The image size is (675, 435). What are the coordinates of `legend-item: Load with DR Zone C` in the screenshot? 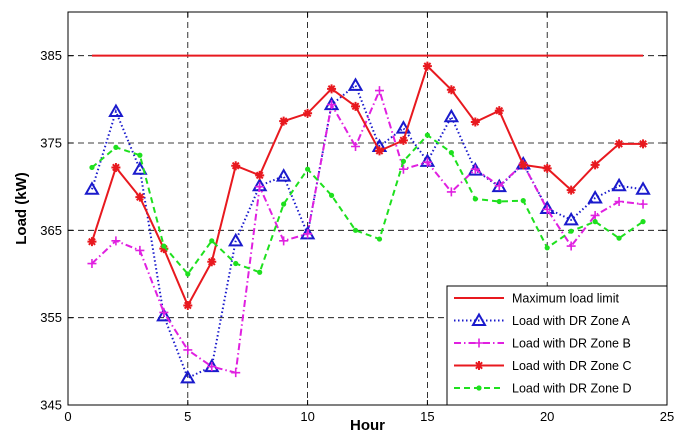 It's located at (543, 366).